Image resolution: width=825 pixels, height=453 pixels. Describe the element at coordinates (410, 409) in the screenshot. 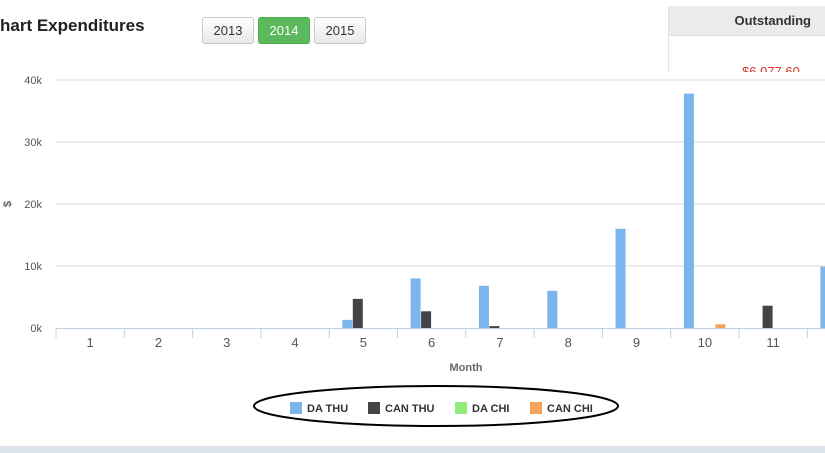

I see `legend-label-can-thu: CAN THU` at that location.